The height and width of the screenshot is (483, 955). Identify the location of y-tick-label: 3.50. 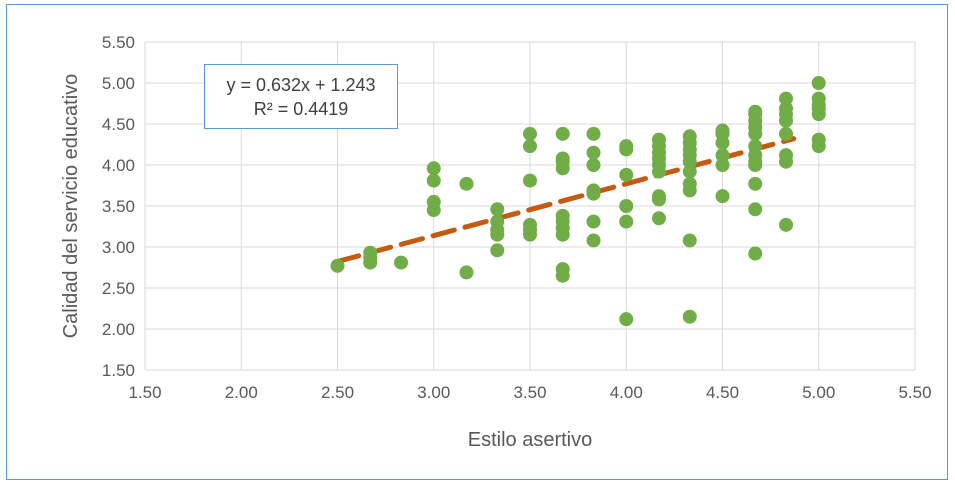
(118, 206).